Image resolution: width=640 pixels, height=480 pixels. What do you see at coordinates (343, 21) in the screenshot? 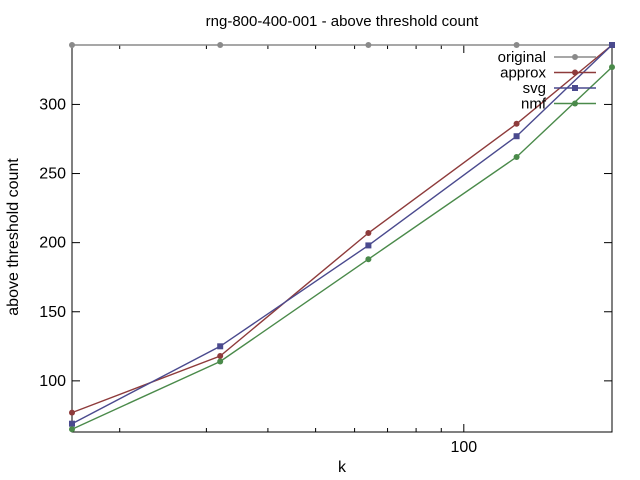
I see `chart-title: rng-800-400-001 - above threshold count` at bounding box center [343, 21].